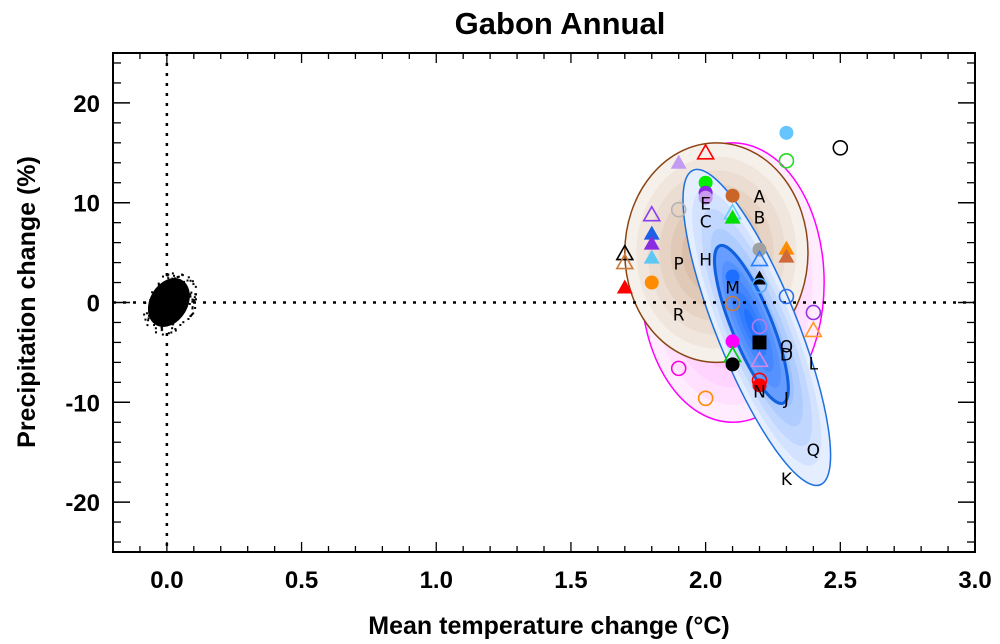 This screenshot has width=1000, height=644. I want to click on letter-label-R: R, so click(679, 315).